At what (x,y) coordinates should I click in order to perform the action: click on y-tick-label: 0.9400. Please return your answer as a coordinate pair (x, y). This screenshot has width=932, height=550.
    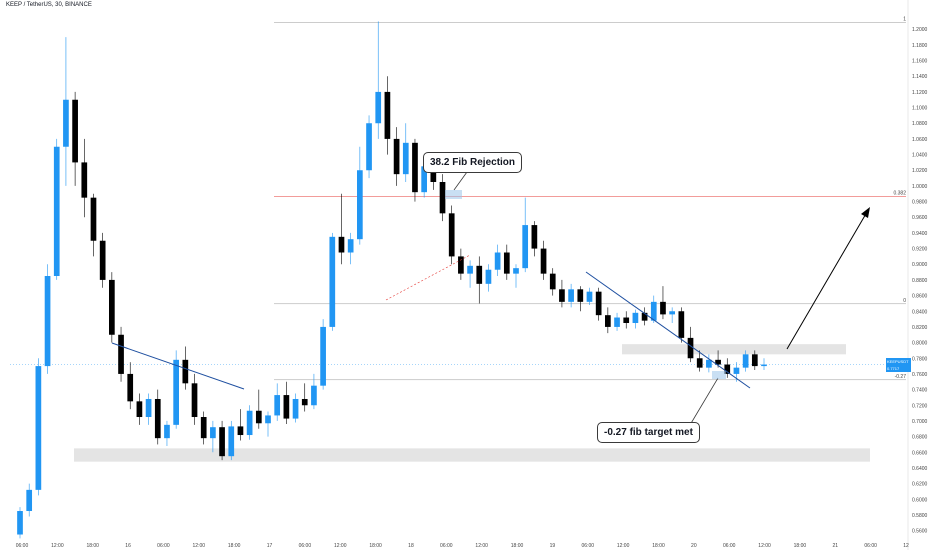
    Looking at the image, I should click on (920, 234).